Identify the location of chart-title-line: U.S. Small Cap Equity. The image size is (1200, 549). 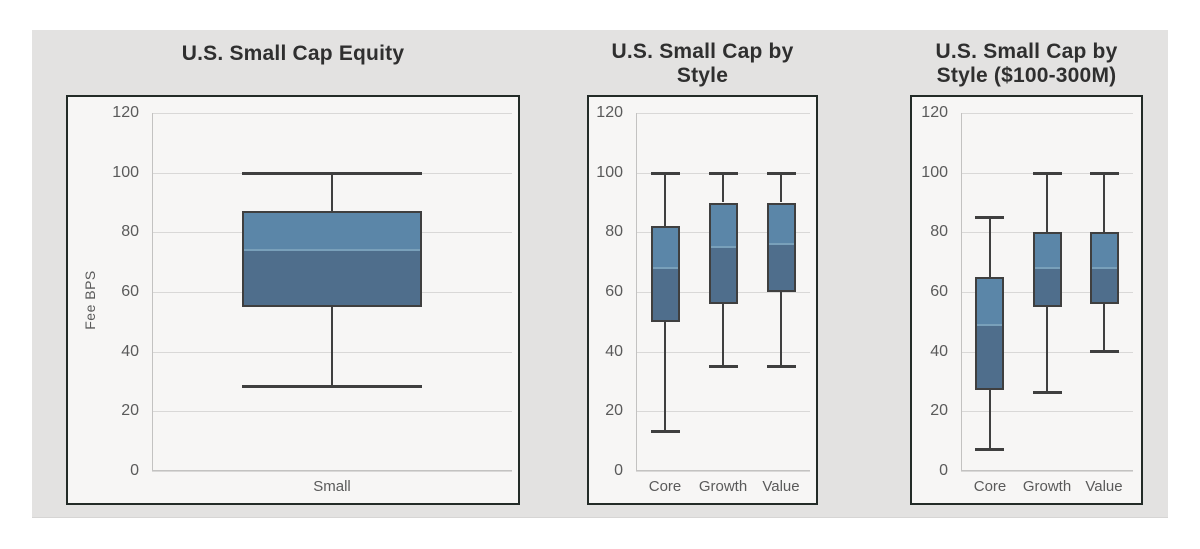
(293, 53).